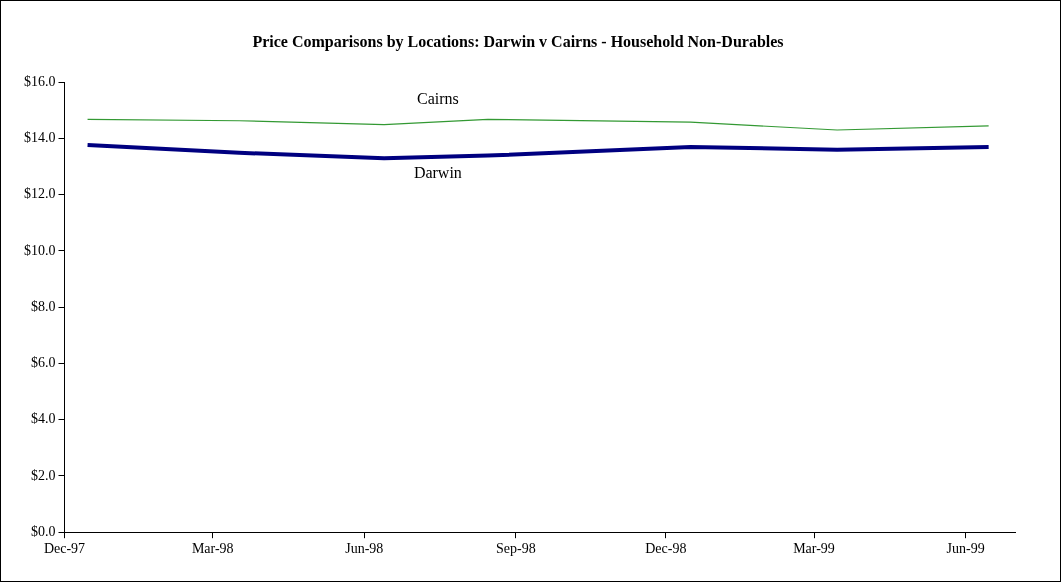  Describe the element at coordinates (43, 306) in the screenshot. I see `y-tick-label: $8.0` at that location.